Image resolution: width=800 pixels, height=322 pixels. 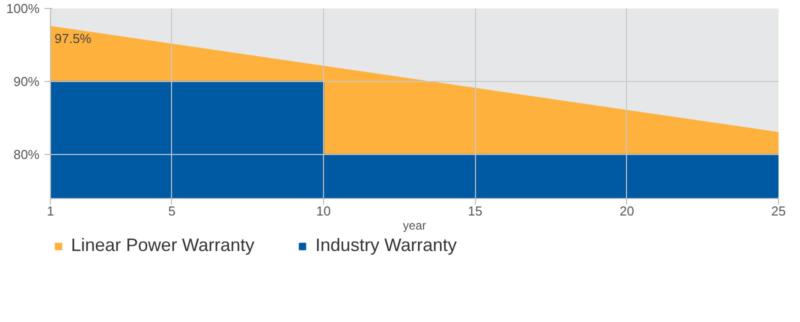 What do you see at coordinates (162, 245) in the screenshot?
I see `legend-label: Linear Power Warranty` at bounding box center [162, 245].